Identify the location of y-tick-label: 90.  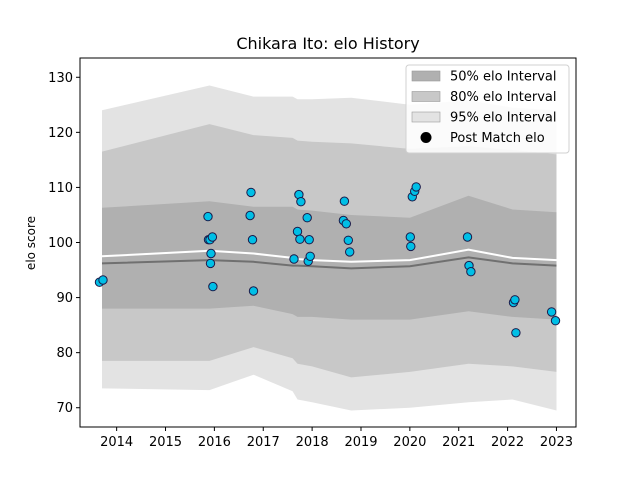
(64, 298).